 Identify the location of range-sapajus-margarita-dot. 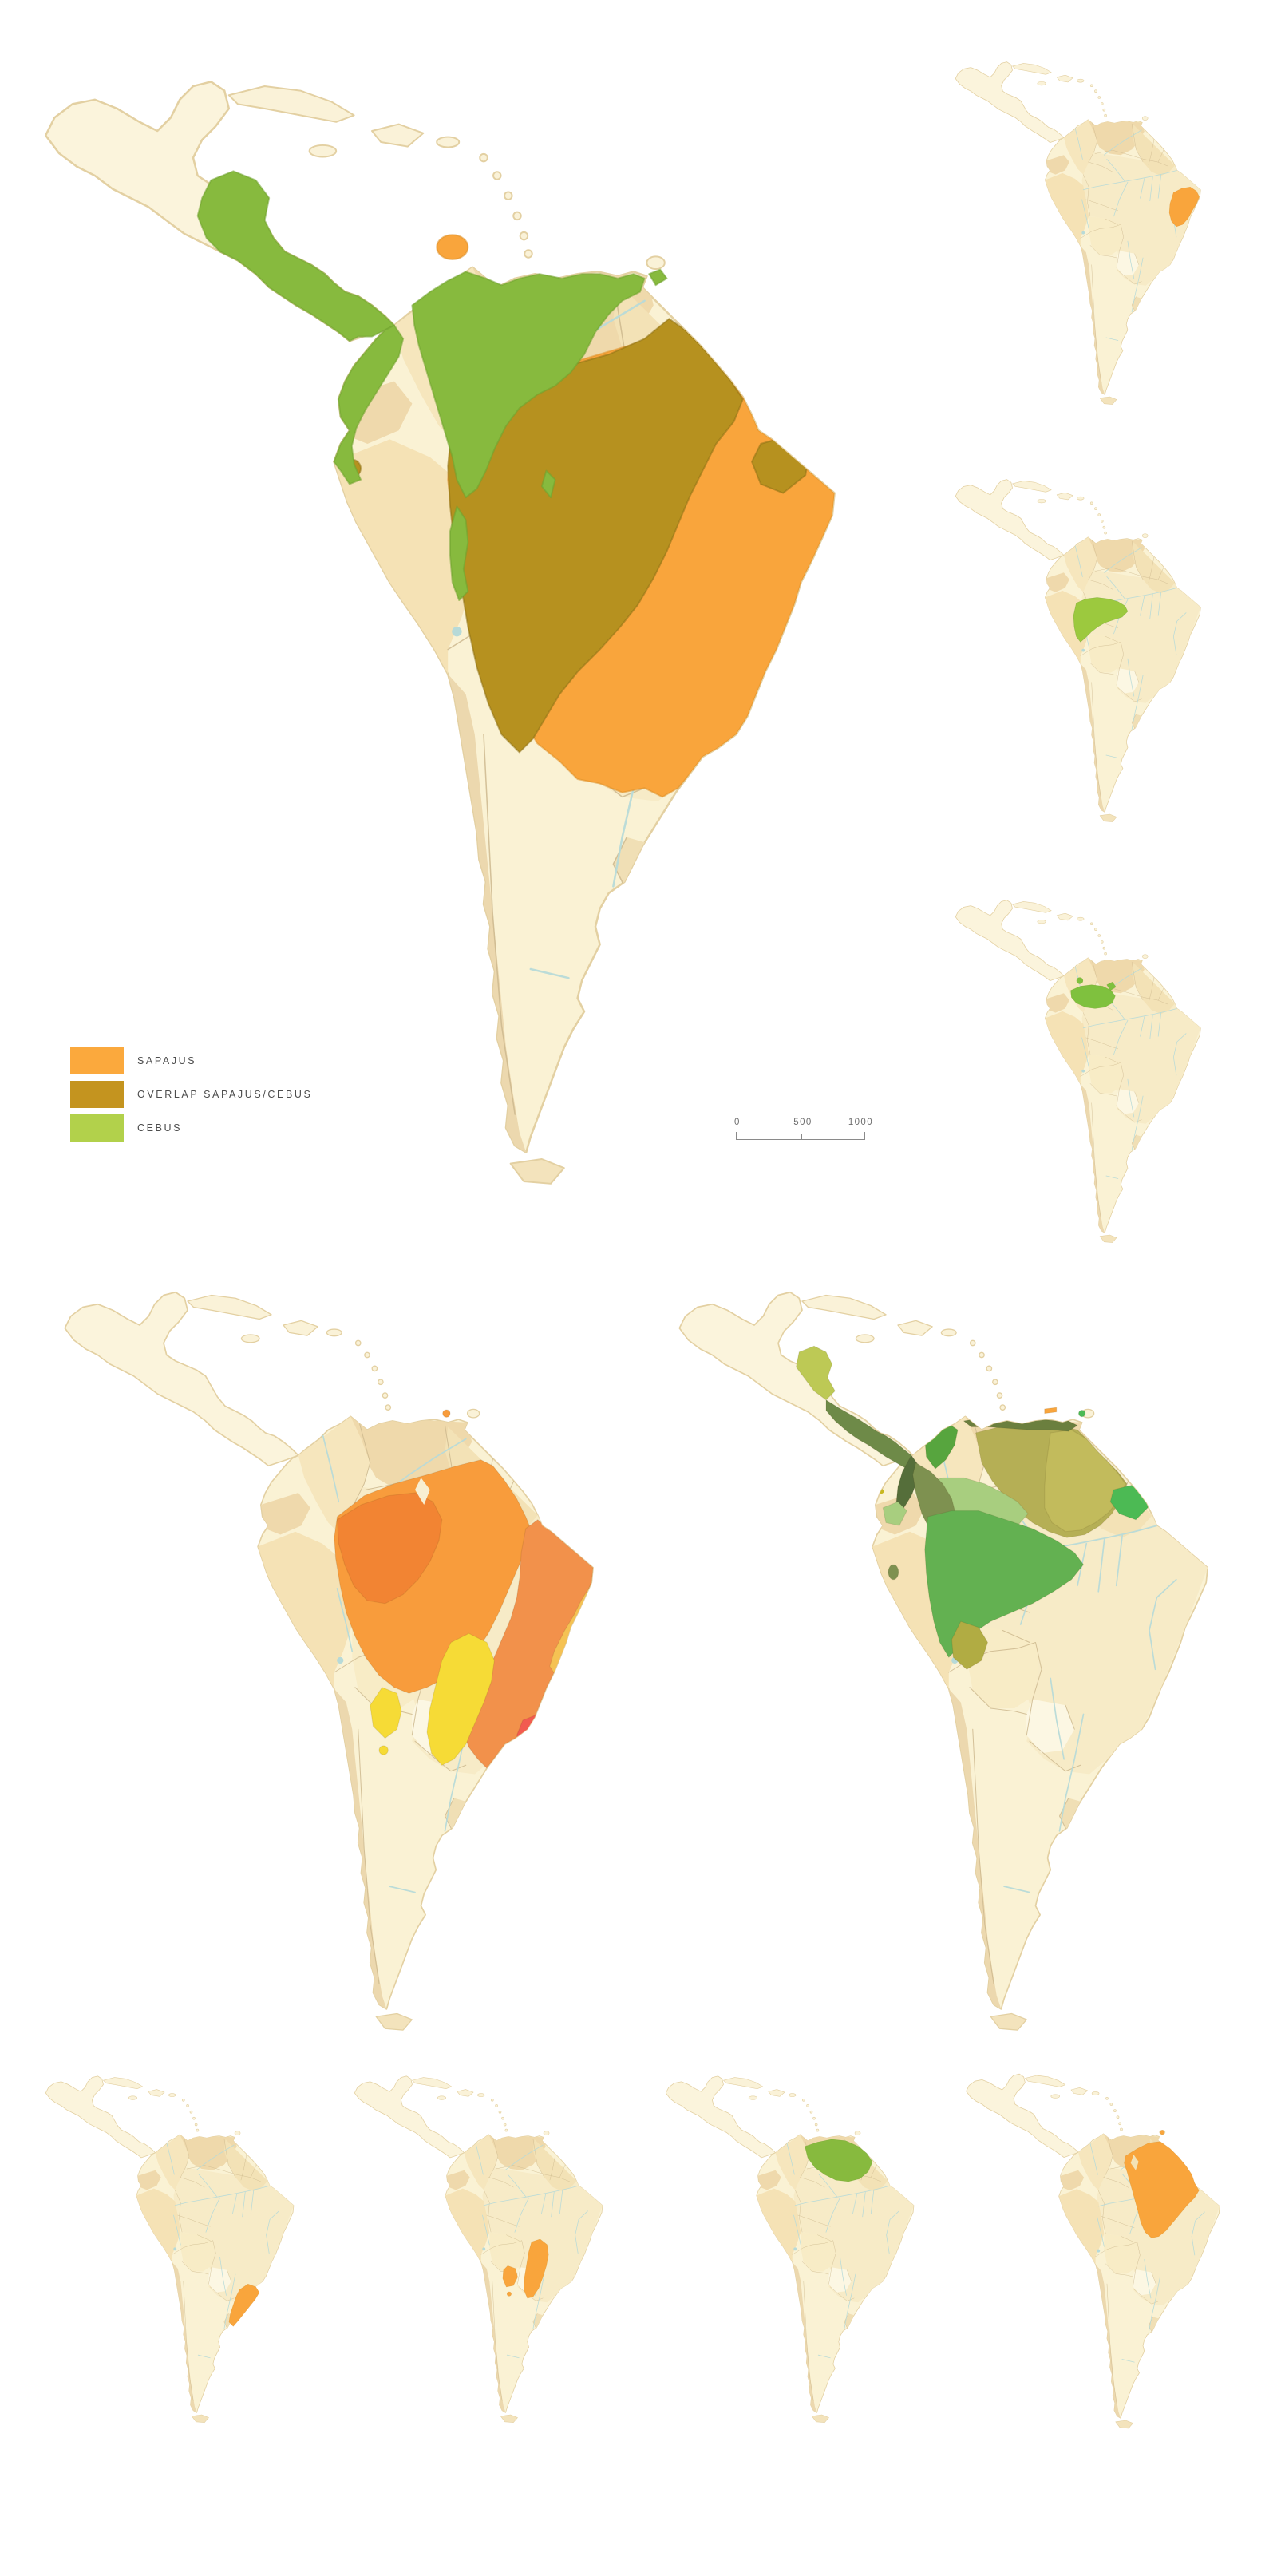
(447, 1414).